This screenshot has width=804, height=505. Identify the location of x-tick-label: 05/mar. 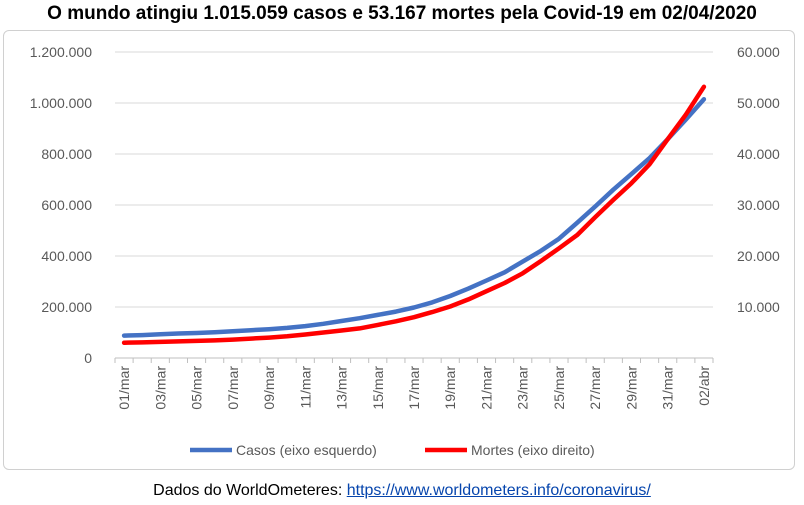
(197, 388).